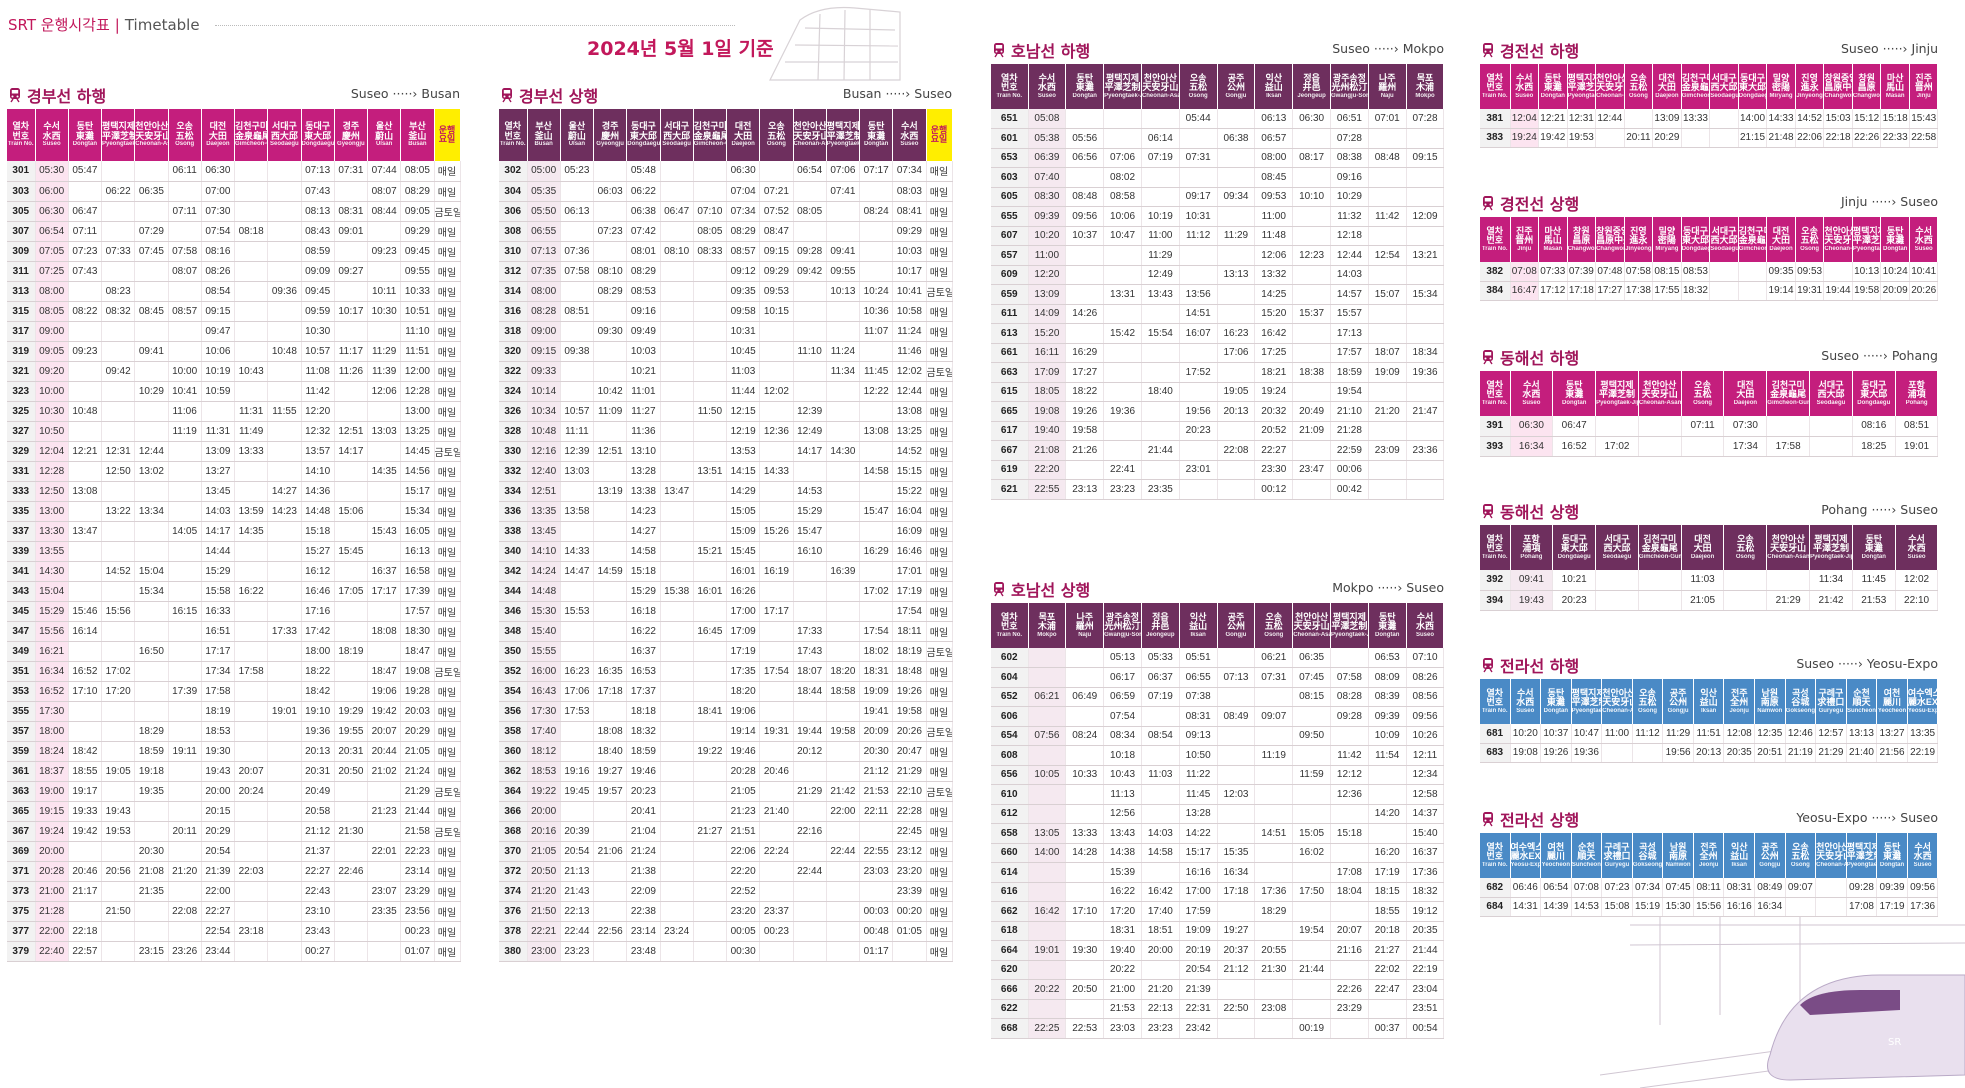 The height and width of the screenshot is (1088, 1965). What do you see at coordinates (1703, 600) in the screenshot?
I see `departure-time: 21:05` at bounding box center [1703, 600].